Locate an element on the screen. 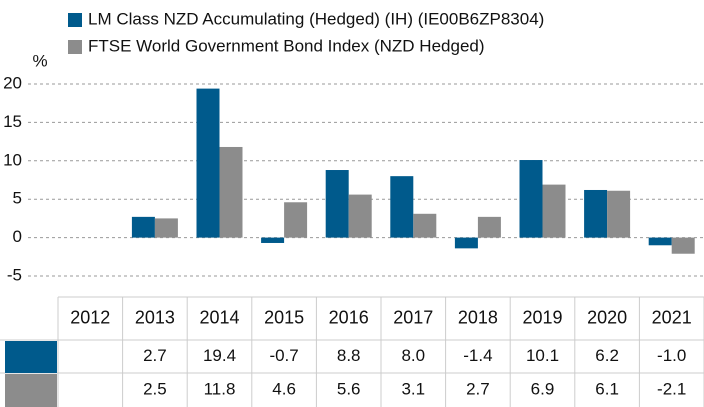 The image size is (704, 407). table-value: -2.1 is located at coordinates (671, 388).